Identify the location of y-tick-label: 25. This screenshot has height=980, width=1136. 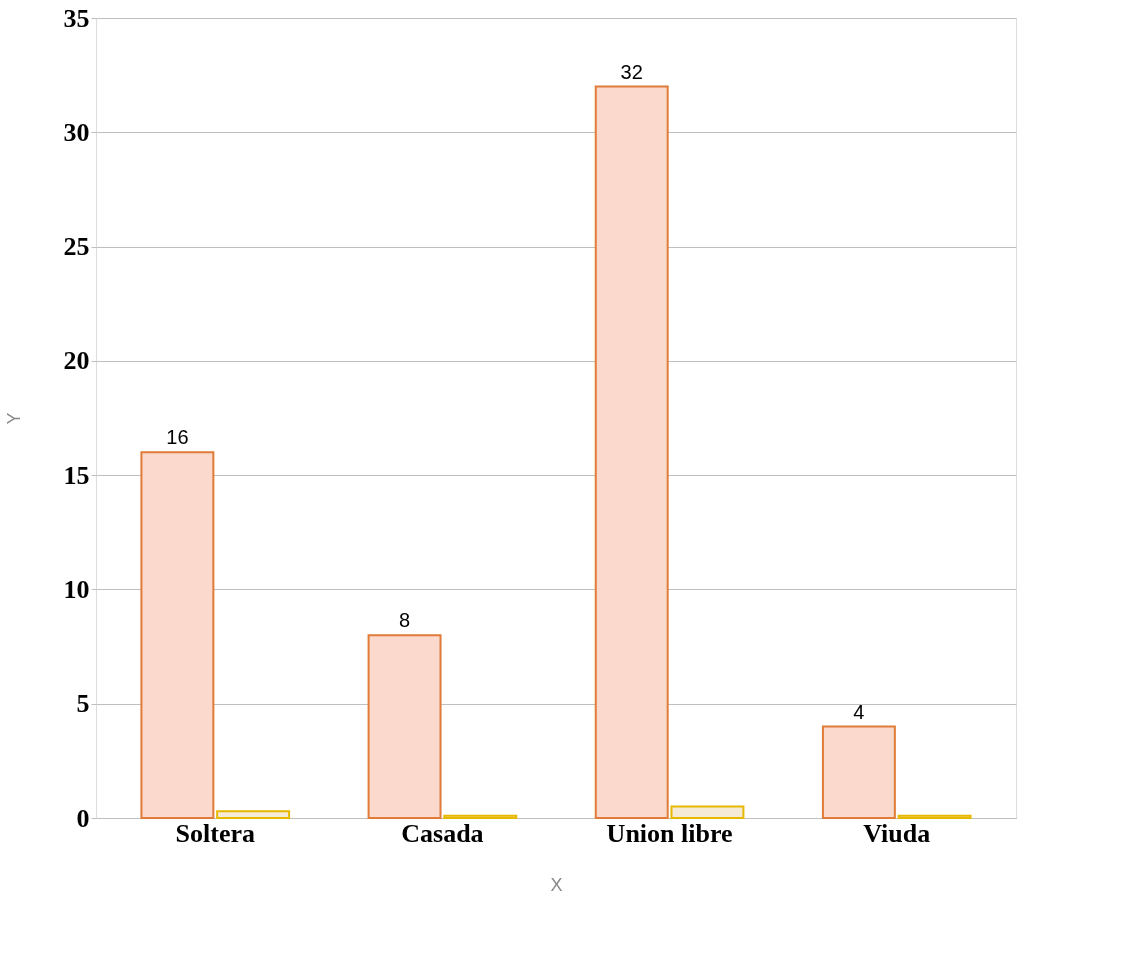
(76, 247).